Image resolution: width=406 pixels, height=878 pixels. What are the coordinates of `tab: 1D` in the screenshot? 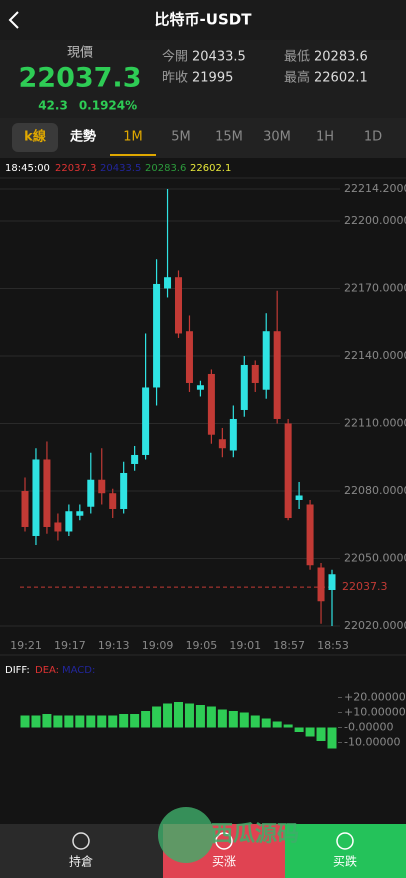 It's located at (373, 137).